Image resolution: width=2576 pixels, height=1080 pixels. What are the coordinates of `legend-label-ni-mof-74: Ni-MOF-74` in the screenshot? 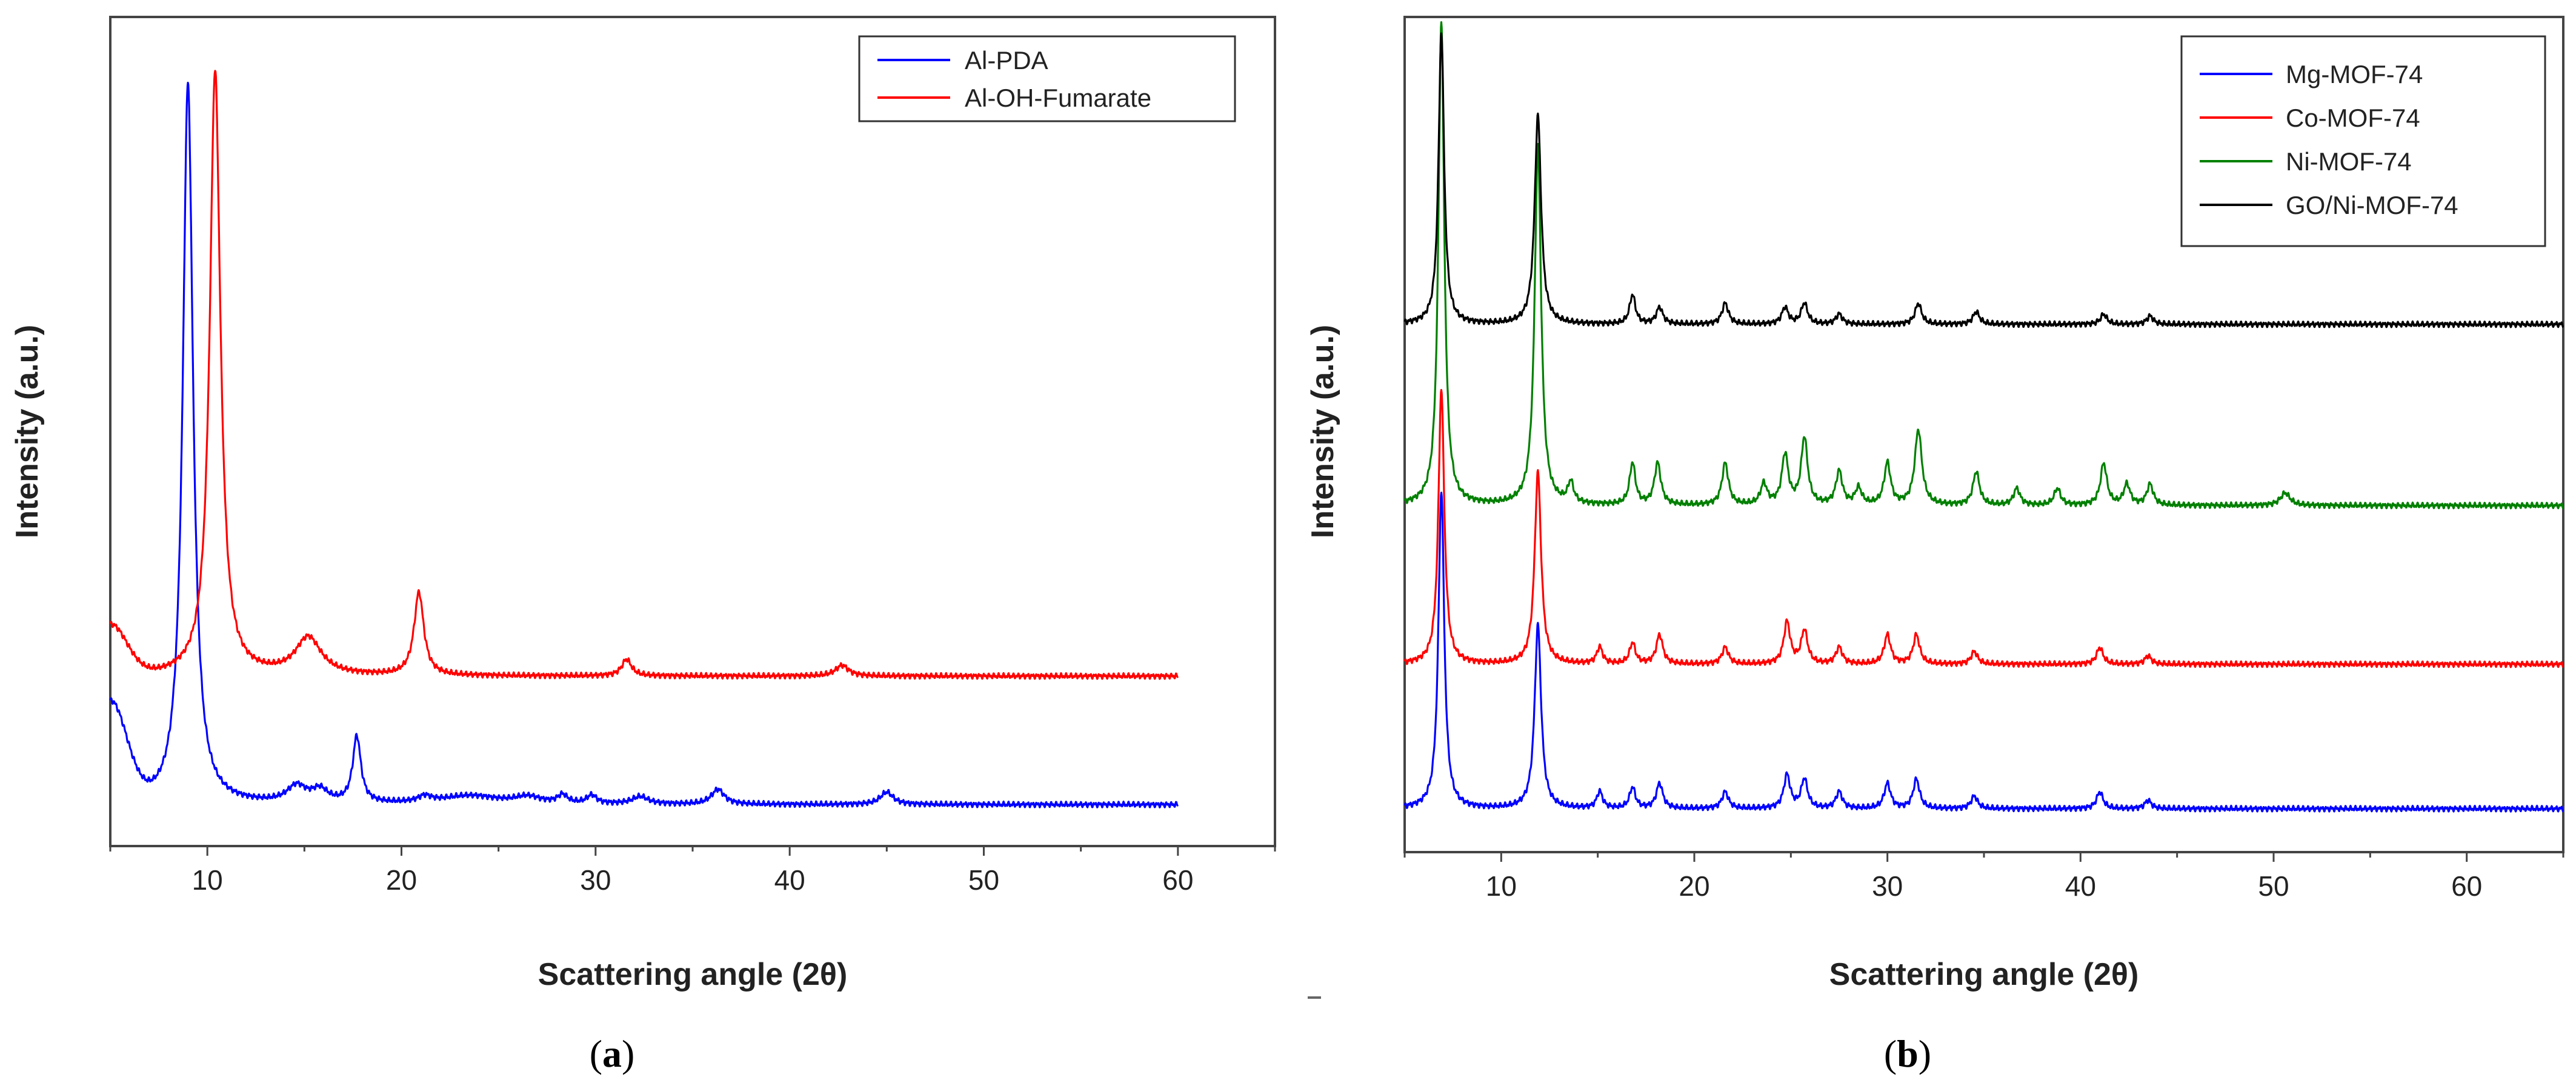 It's located at (2349, 161).